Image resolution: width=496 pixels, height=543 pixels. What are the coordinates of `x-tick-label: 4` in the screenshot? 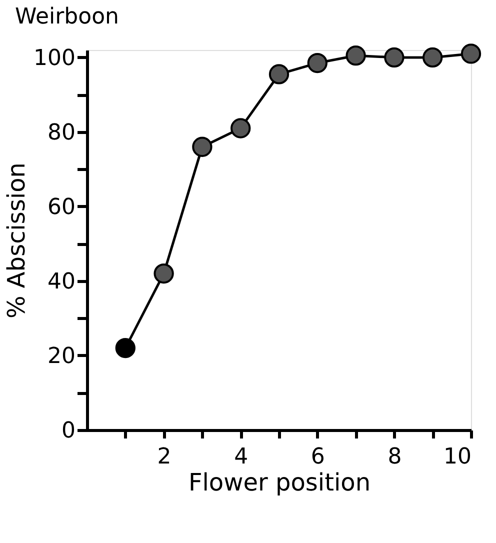 It's located at (241, 457).